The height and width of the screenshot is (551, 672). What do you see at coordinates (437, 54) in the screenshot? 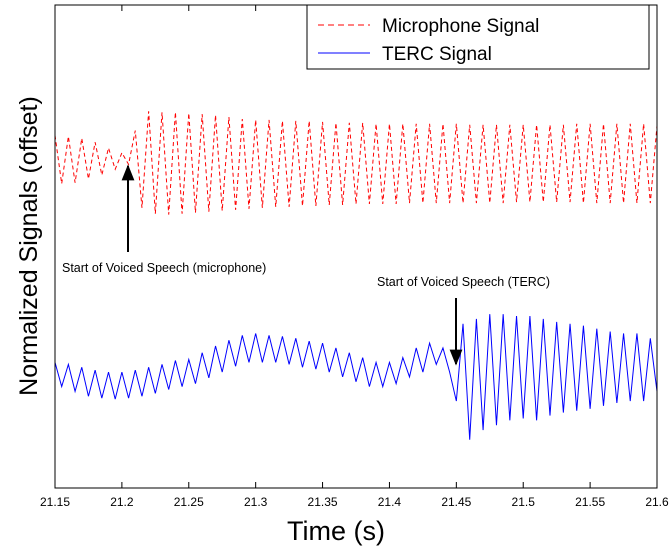
I see `legend-label: TERC Signal` at bounding box center [437, 54].